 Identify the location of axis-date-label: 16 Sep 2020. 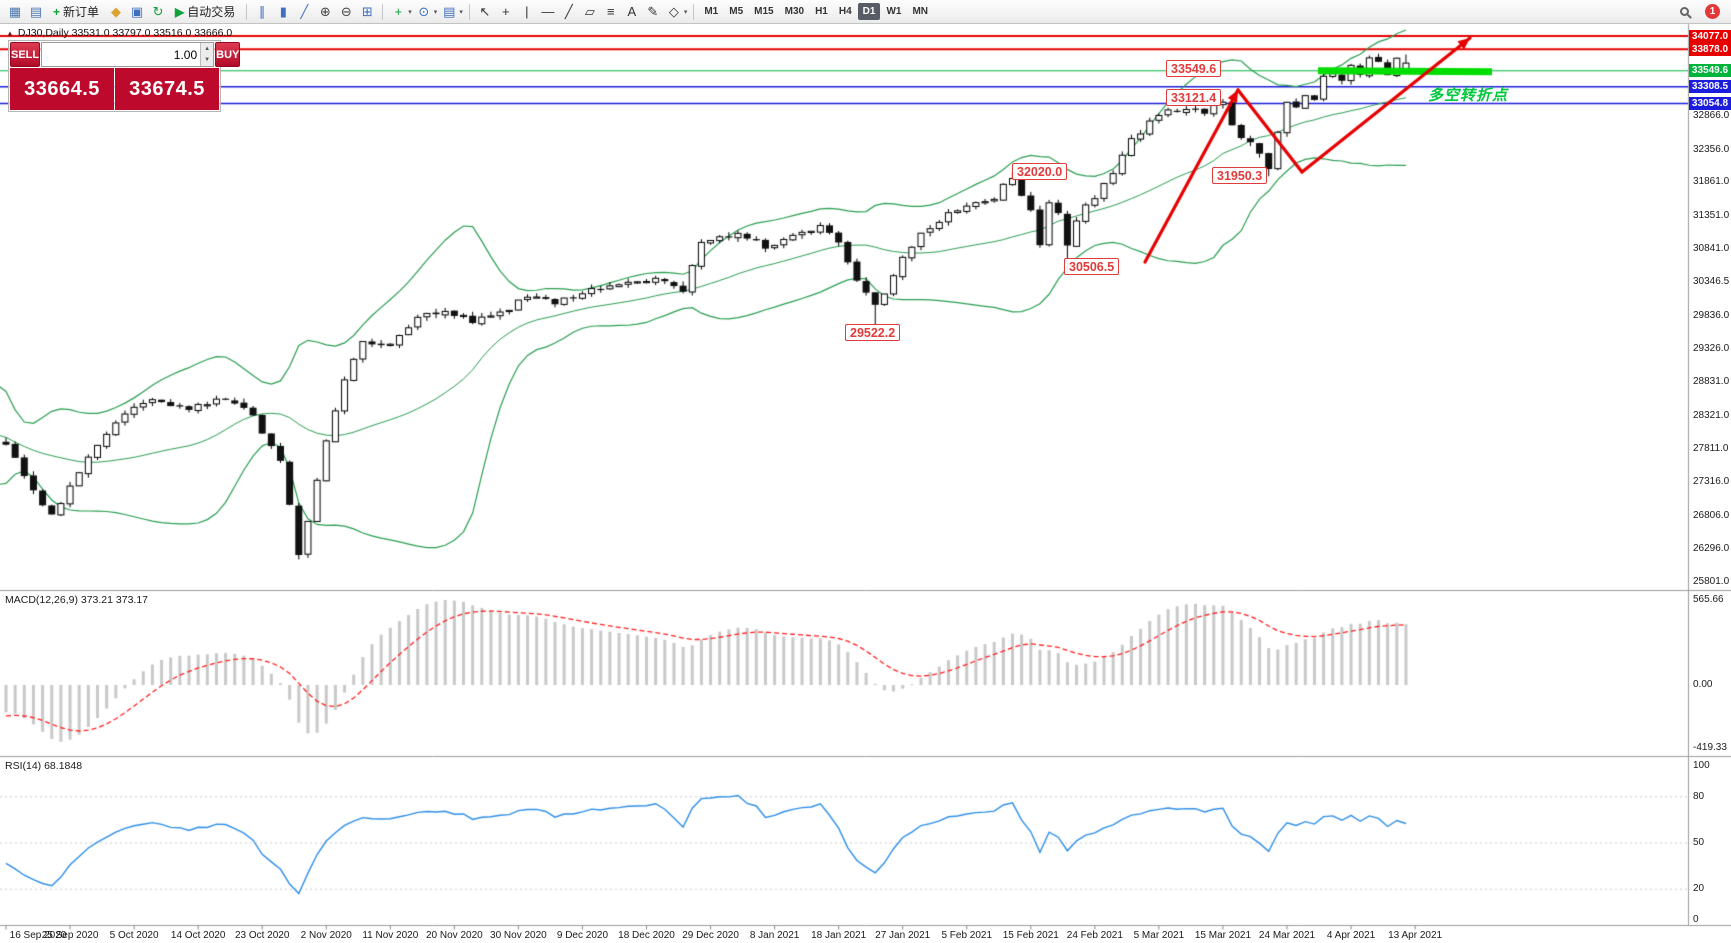
(38, 935).